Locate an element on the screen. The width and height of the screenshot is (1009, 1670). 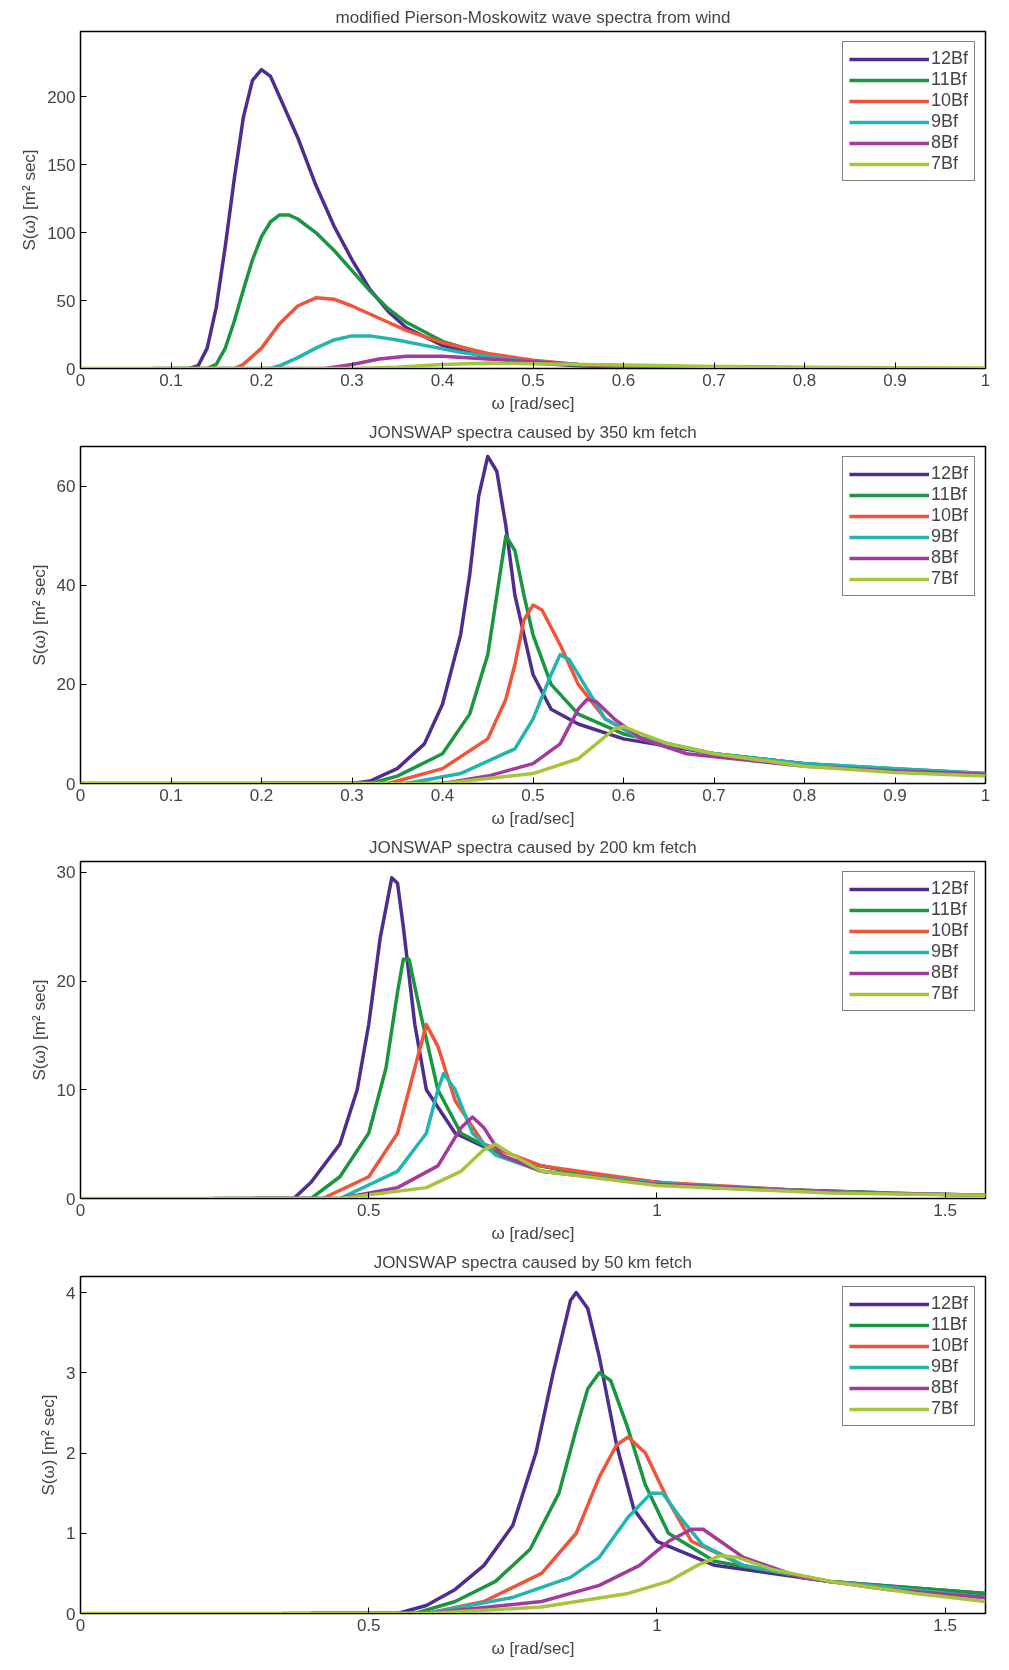
y-tick-label: 30 is located at coordinates (66, 873).